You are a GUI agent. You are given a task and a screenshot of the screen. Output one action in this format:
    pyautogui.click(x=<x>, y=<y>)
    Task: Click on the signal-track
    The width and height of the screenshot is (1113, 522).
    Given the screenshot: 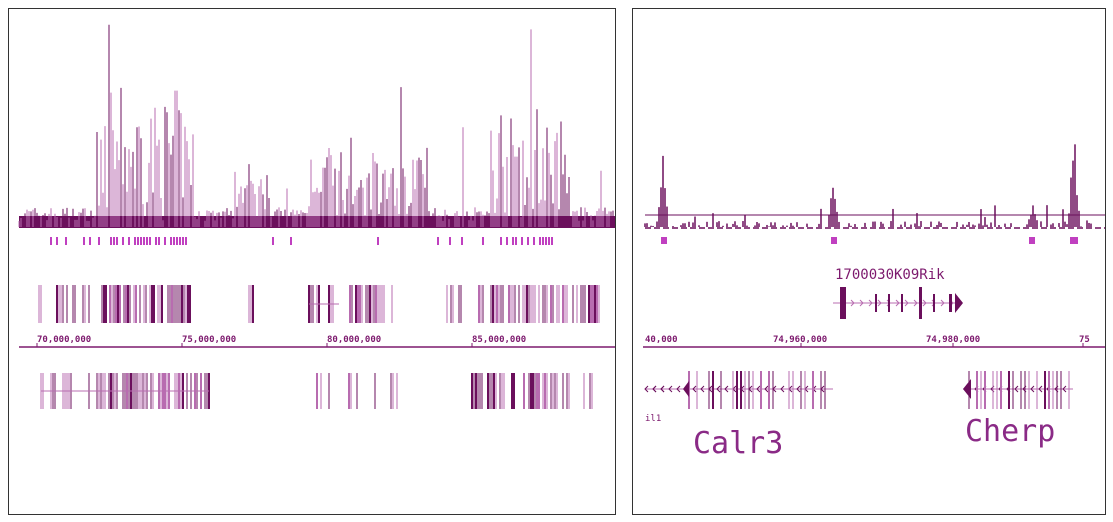 What is the action you would take?
    pyautogui.click(x=874, y=186)
    